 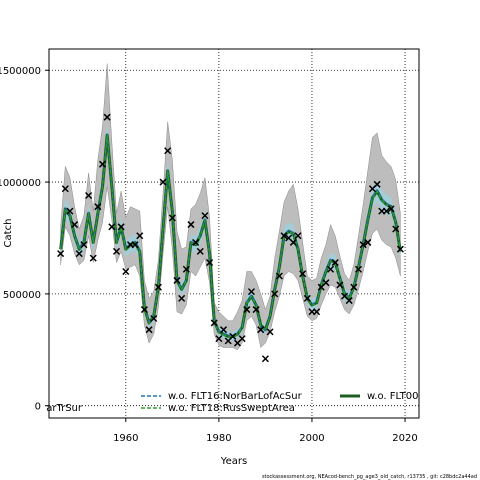 What do you see at coordinates (22, 295) in the screenshot?
I see `y-tick-label-1: 500000` at bounding box center [22, 295].